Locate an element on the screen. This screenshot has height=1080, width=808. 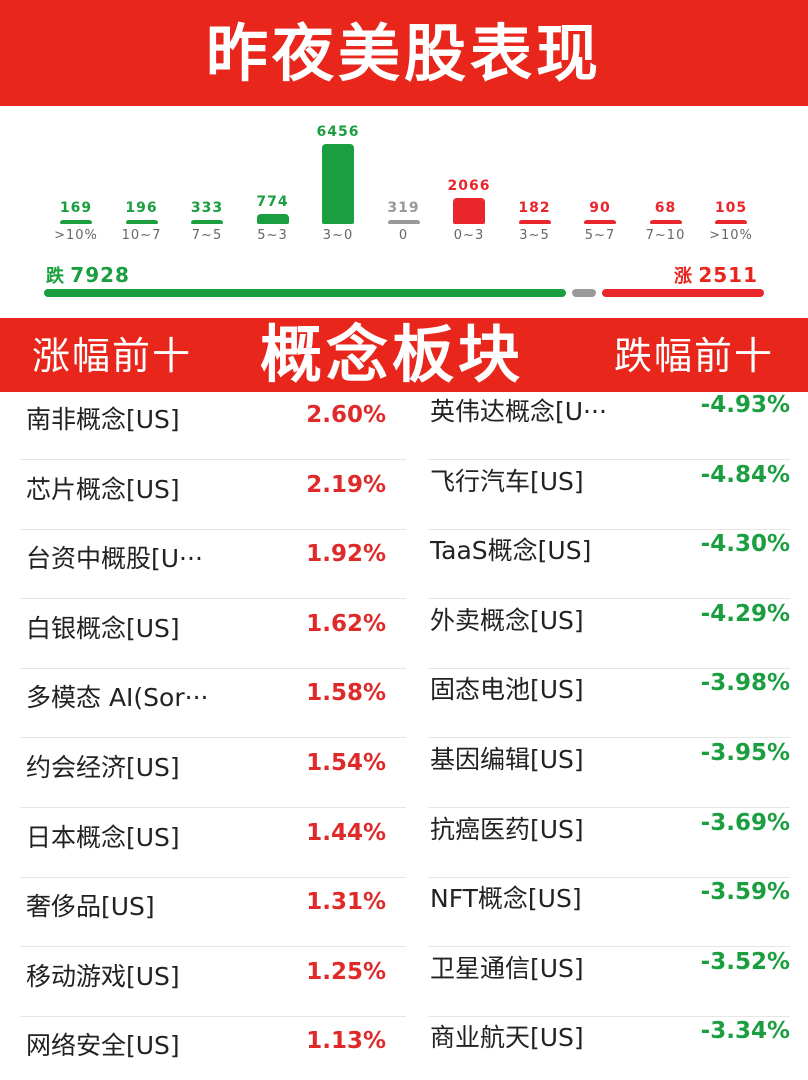
sector-change: -4.93% is located at coordinates (745, 405).